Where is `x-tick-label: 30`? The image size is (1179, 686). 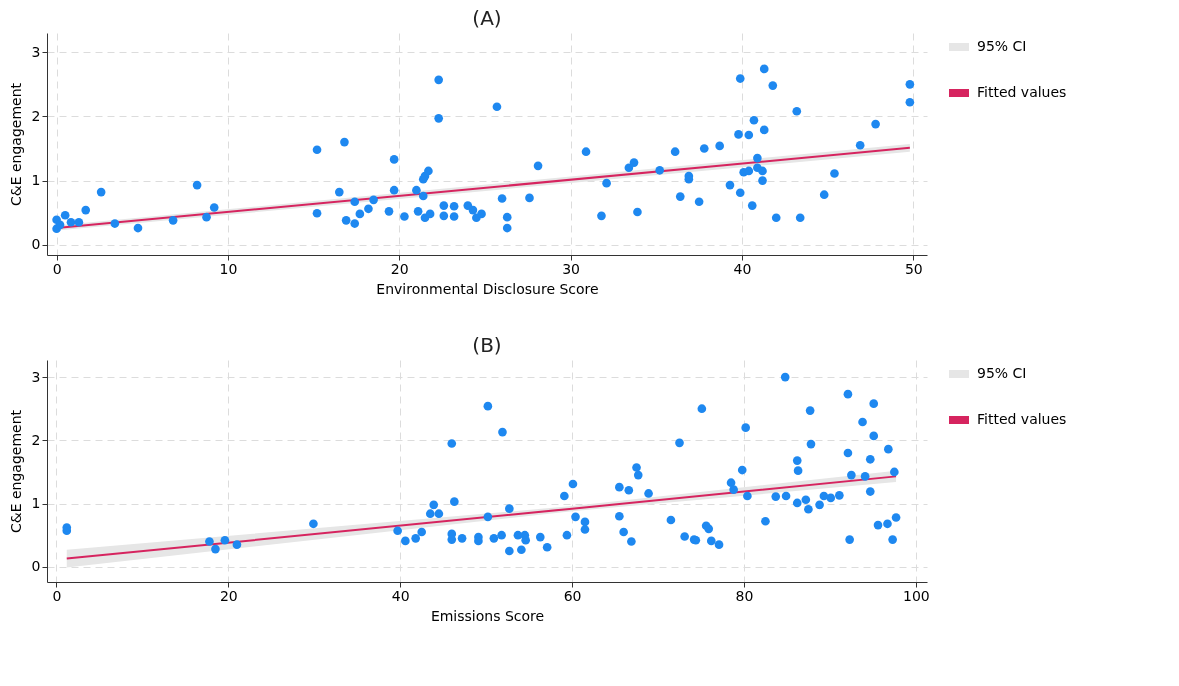 x-tick-label: 30 is located at coordinates (571, 268).